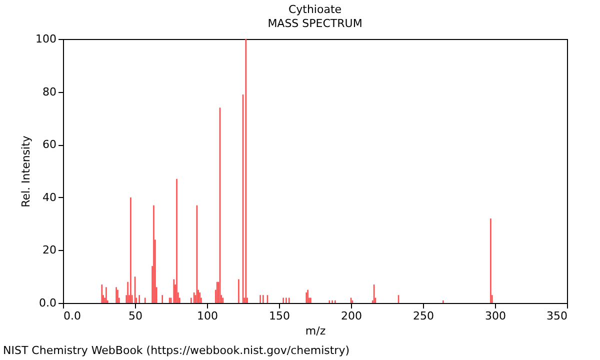 This screenshot has height=360, width=600. What do you see at coordinates (49, 250) in the screenshot?
I see `y-tick-label: 20` at bounding box center [49, 250].